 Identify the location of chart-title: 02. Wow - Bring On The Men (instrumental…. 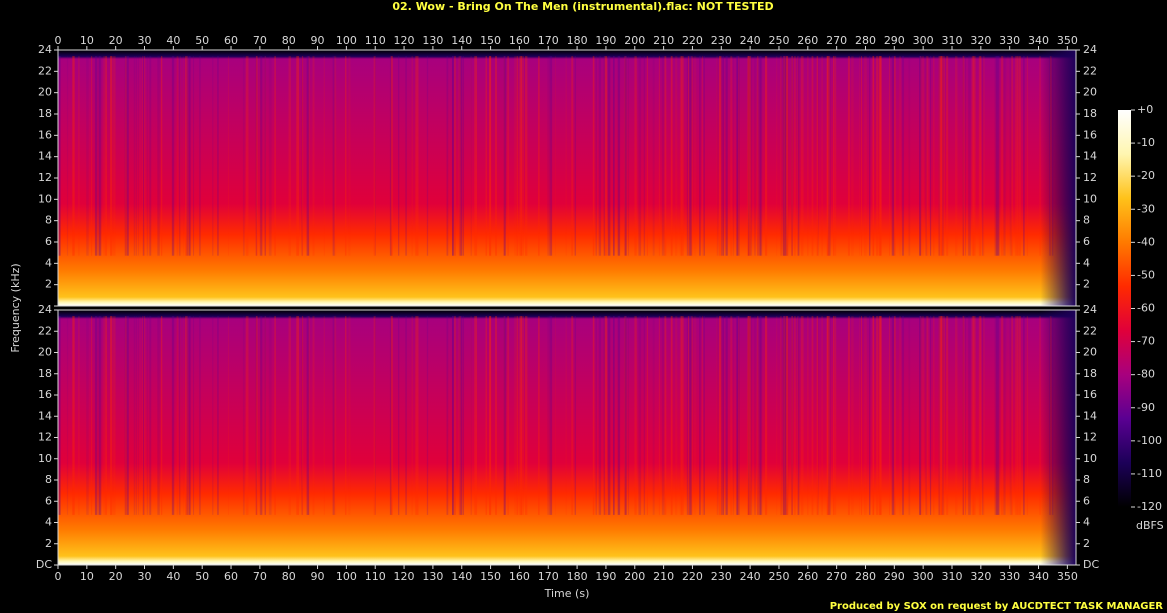
(582, 6).